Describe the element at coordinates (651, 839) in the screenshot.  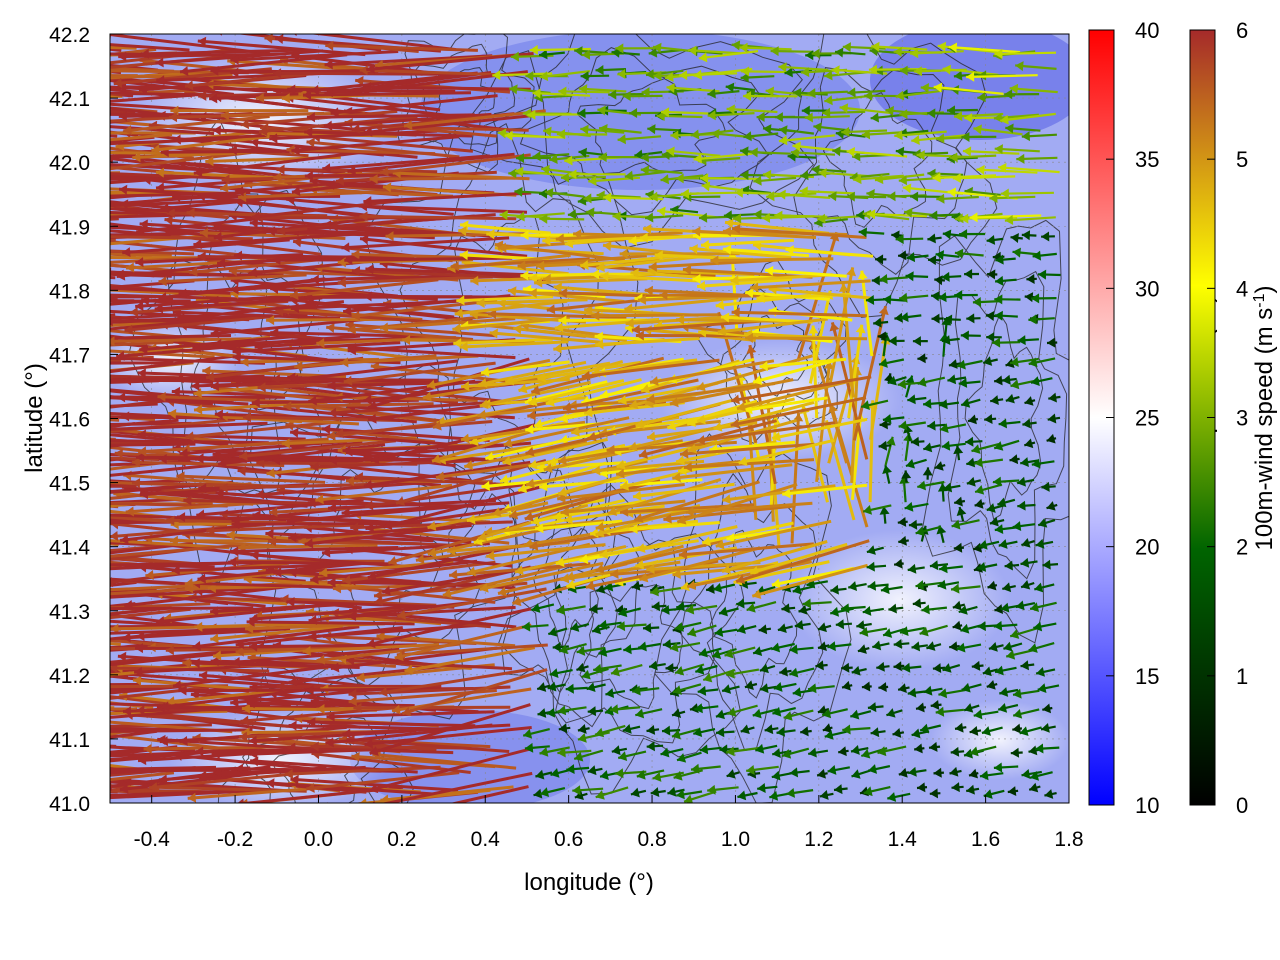
I see `x-tick-label: 0.8` at that location.